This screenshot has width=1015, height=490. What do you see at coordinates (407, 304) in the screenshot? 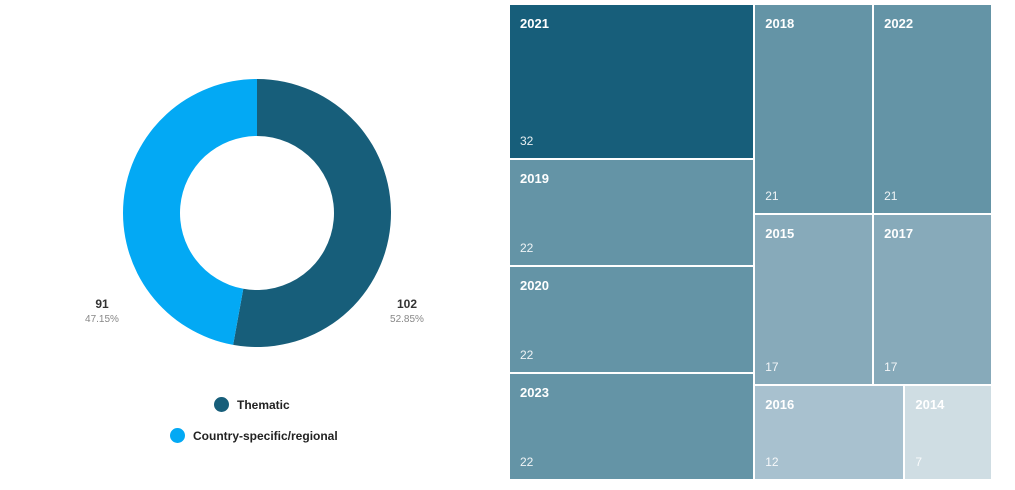
I see `donut-value-thematic: 102` at bounding box center [407, 304].